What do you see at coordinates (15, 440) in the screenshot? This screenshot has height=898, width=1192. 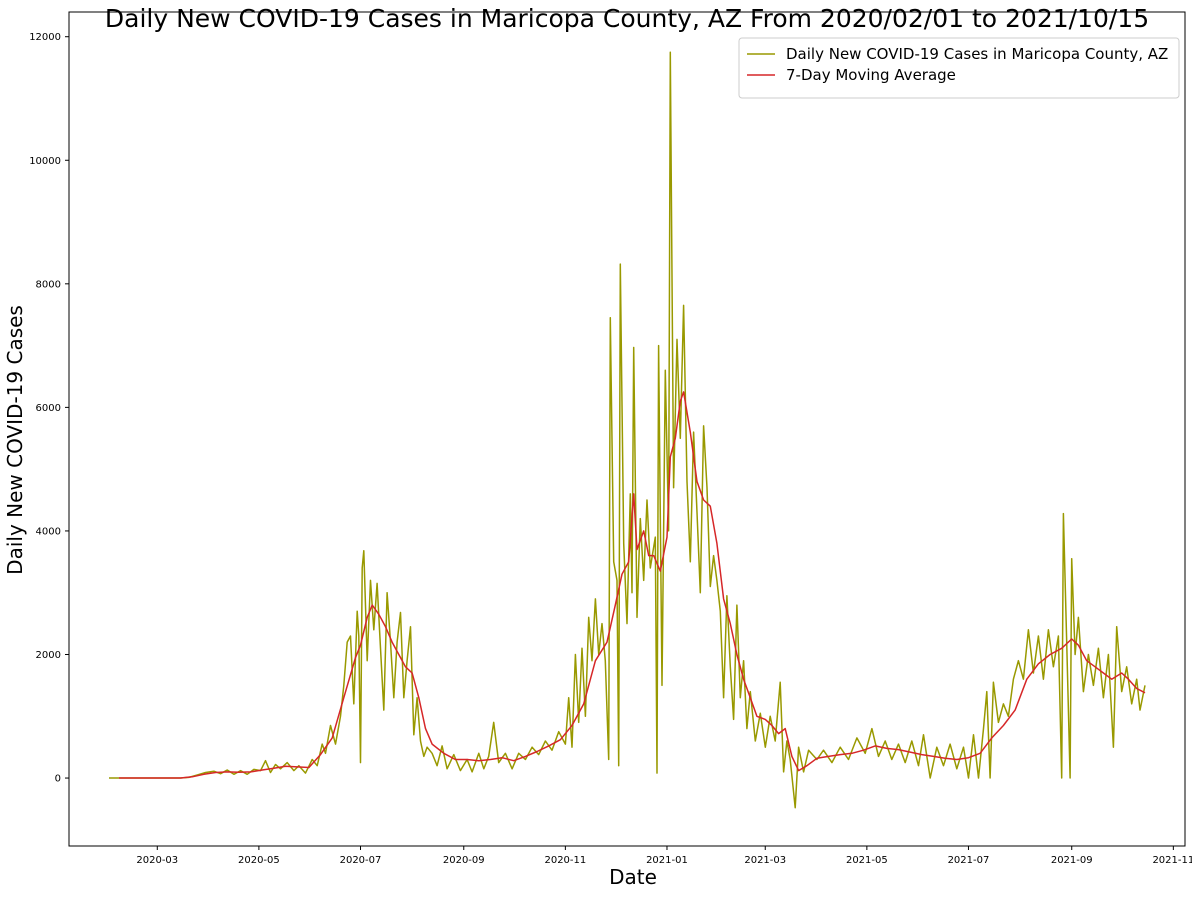 I see `y-axis-label: Daily New COVID-19 Cases` at bounding box center [15, 440].